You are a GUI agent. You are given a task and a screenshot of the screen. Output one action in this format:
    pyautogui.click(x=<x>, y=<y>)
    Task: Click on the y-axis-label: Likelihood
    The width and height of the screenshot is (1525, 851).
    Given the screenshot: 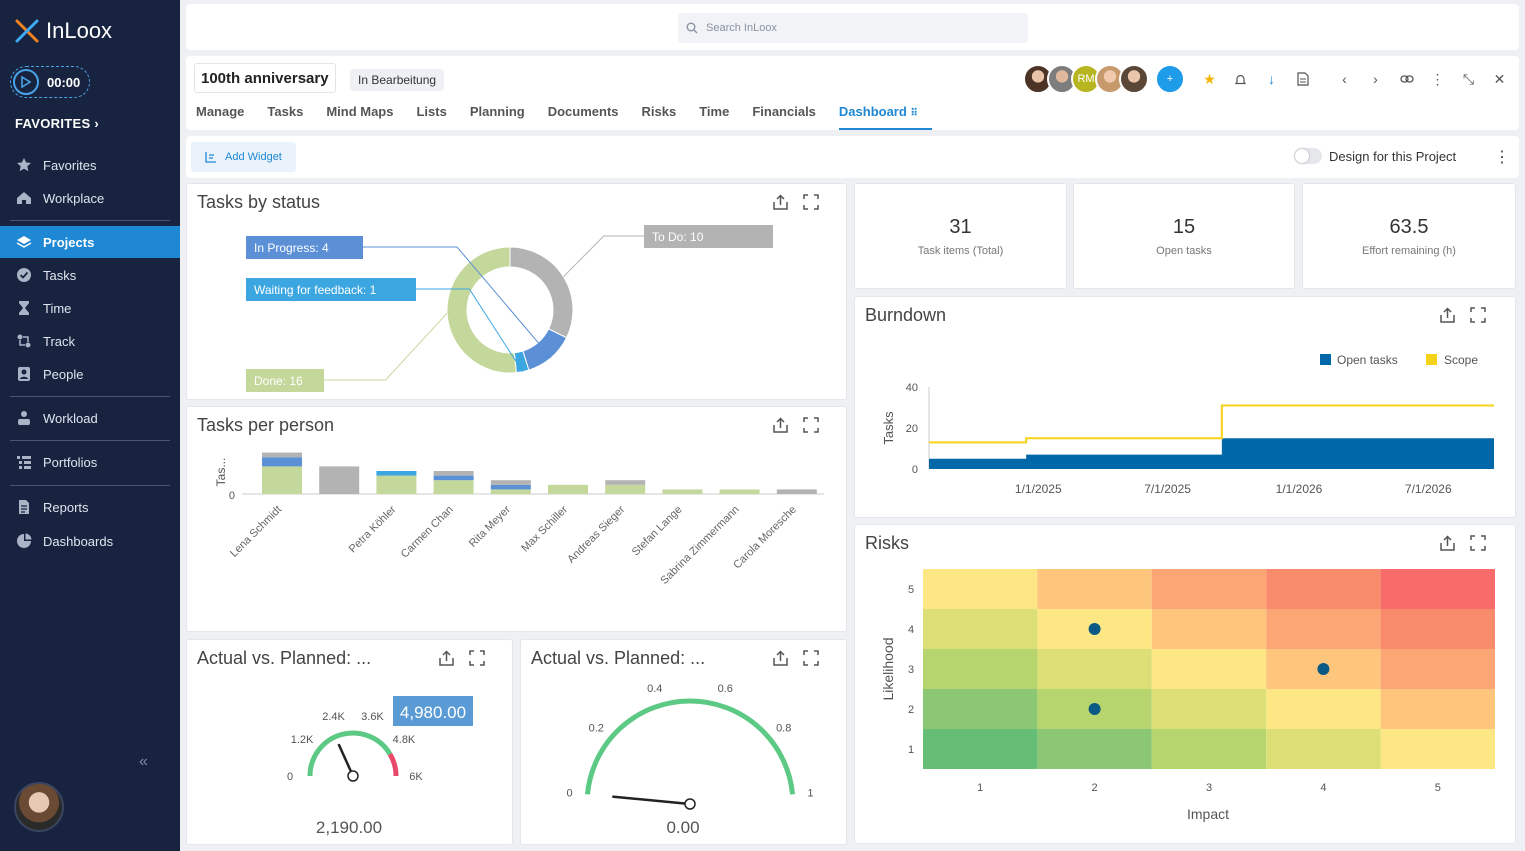 What is the action you would take?
    pyautogui.click(x=888, y=668)
    